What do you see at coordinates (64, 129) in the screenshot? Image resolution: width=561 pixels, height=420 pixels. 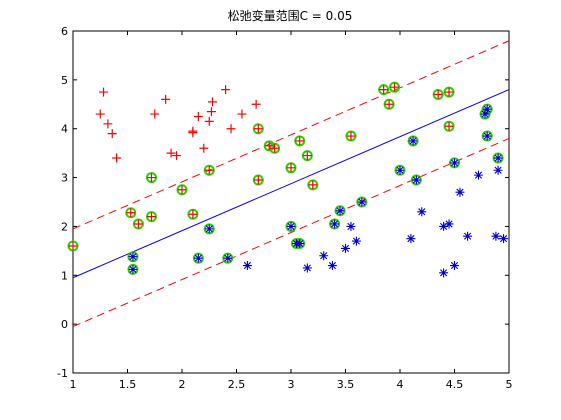 I see `y-tick-label: 4` at bounding box center [64, 129].